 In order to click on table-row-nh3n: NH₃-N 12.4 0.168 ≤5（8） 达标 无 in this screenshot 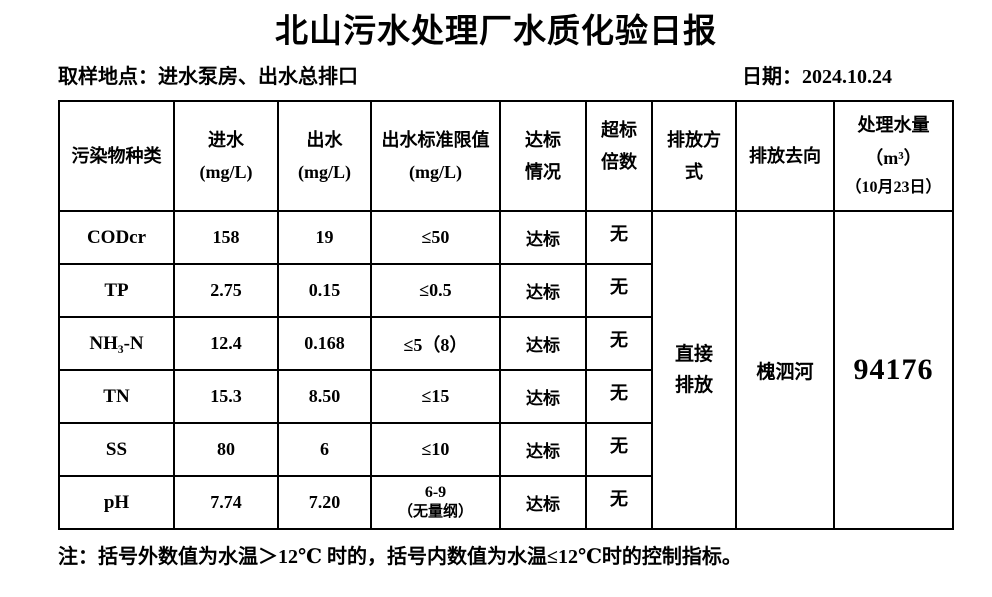, I will do `click(505, 343)`.